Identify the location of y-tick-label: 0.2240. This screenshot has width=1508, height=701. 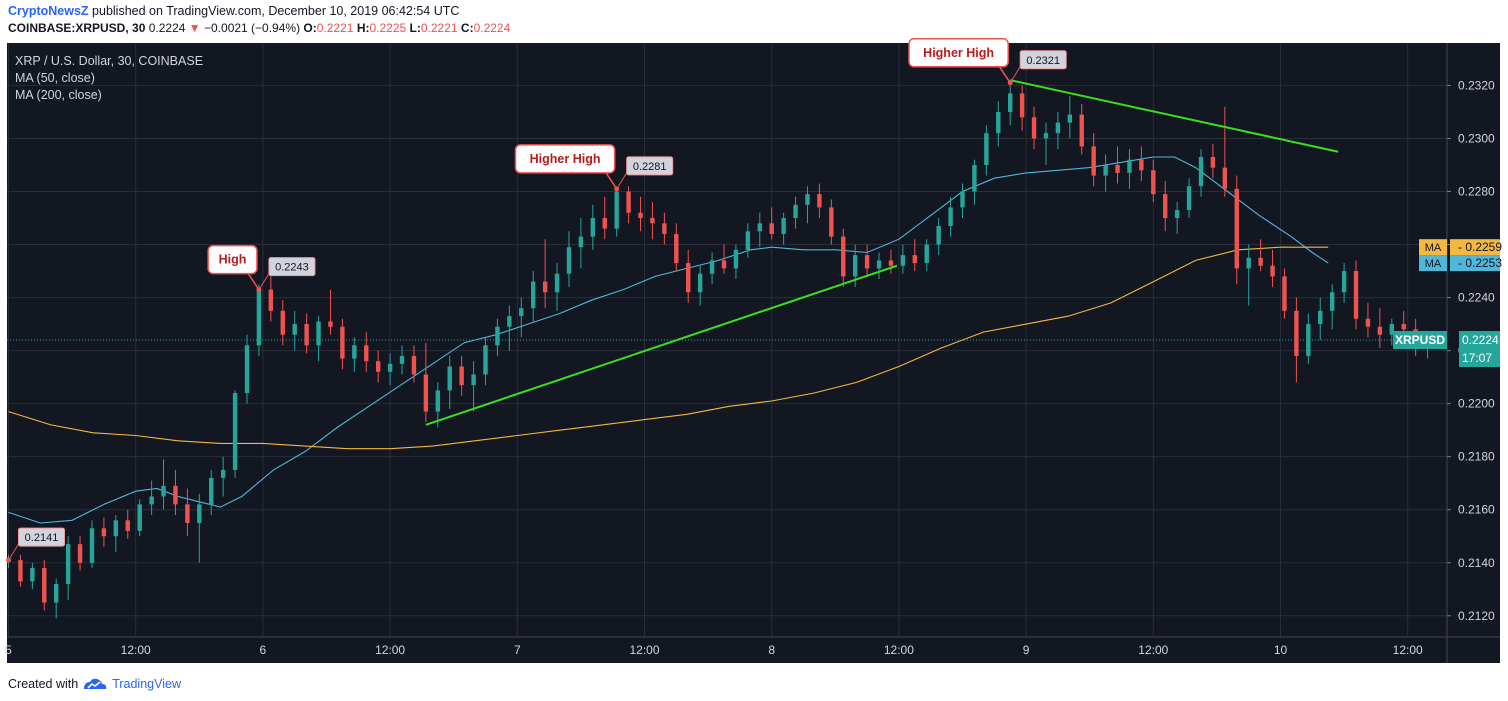
(1476, 298).